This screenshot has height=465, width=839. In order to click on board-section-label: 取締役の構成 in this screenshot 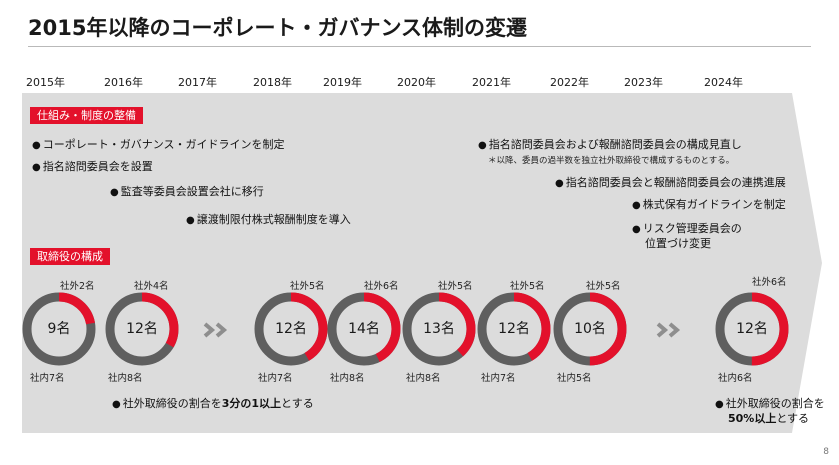, I will do `click(70, 256)`.